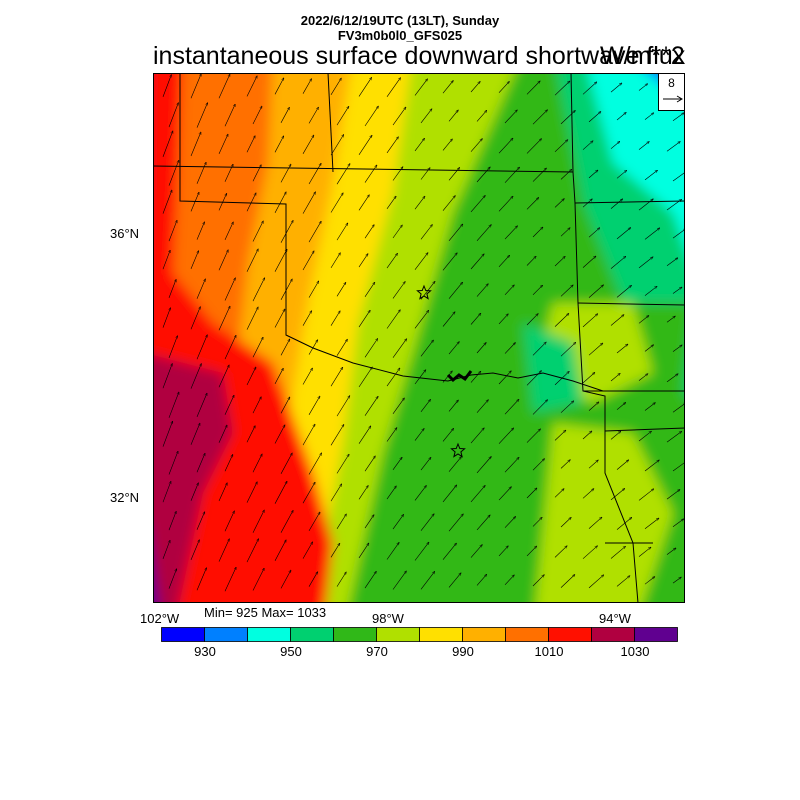 This screenshot has height=800, width=800. I want to click on colorbar-label: 1010, so click(549, 651).